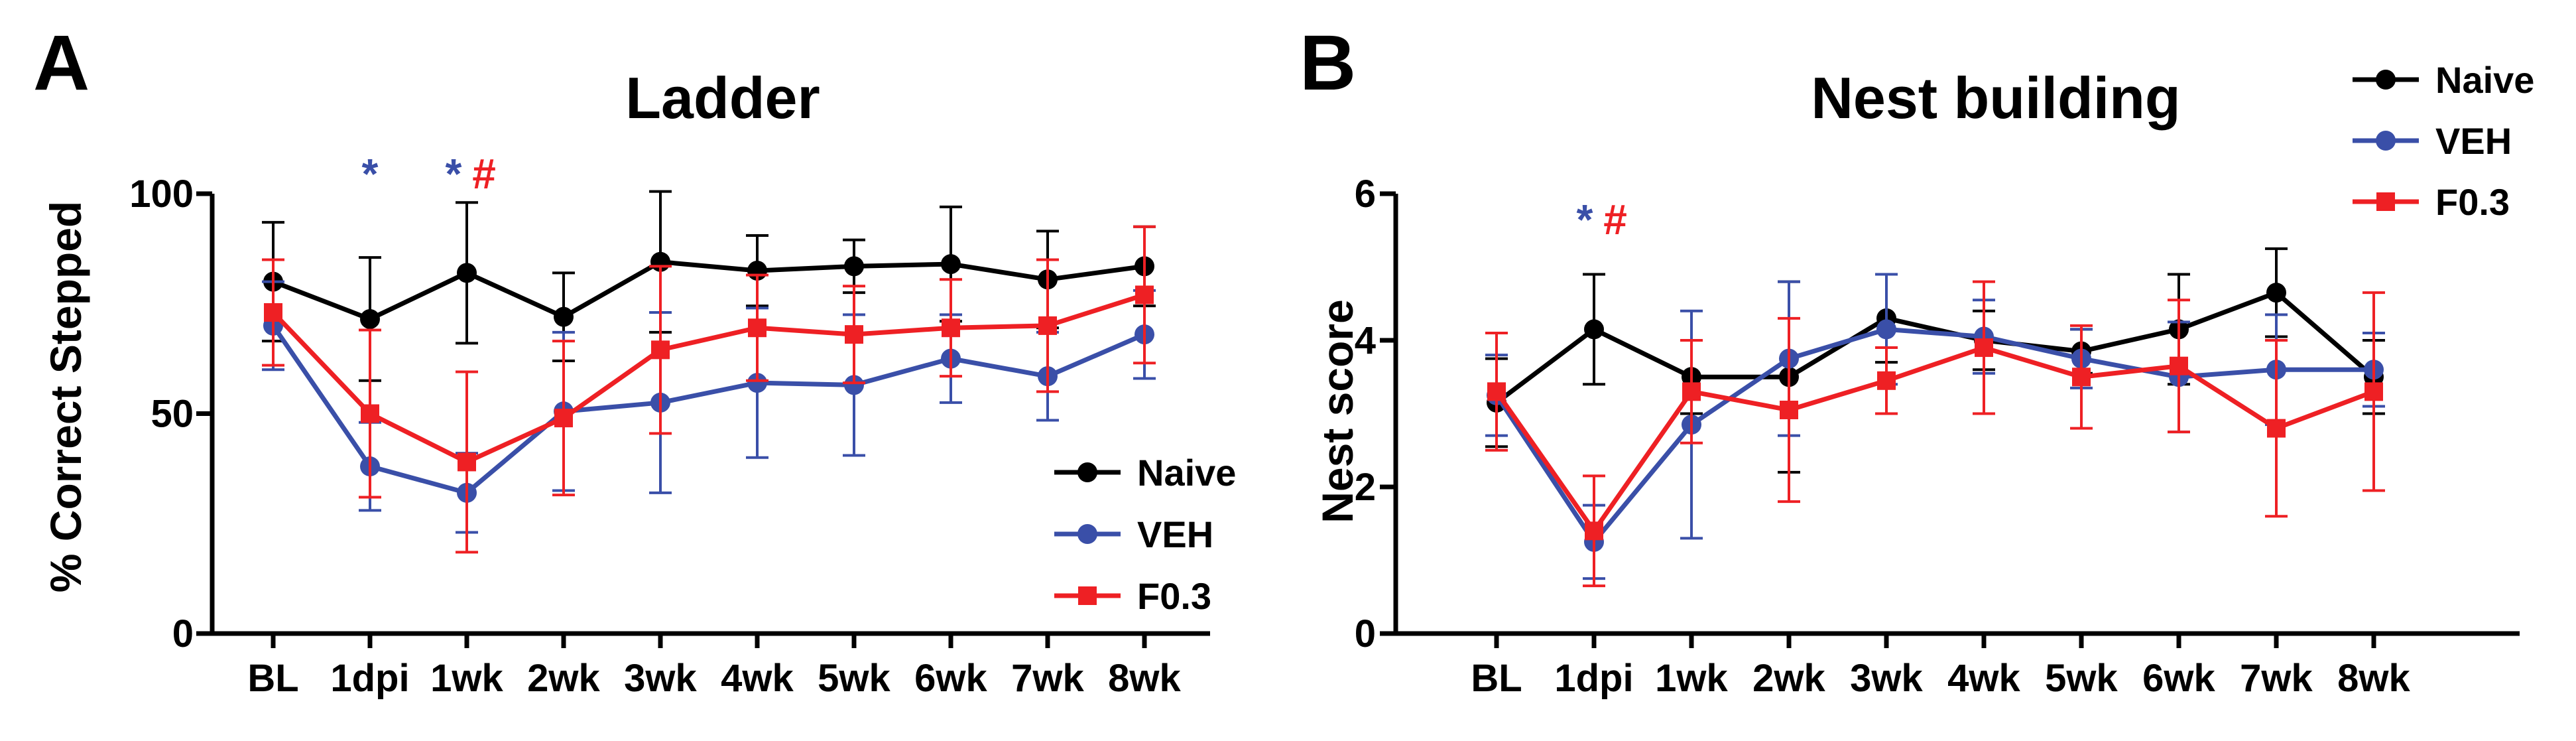 This screenshot has width=2576, height=741. Describe the element at coordinates (65, 396) in the screenshot. I see `y-axis-label-ladder: % Correct Stepped` at that location.